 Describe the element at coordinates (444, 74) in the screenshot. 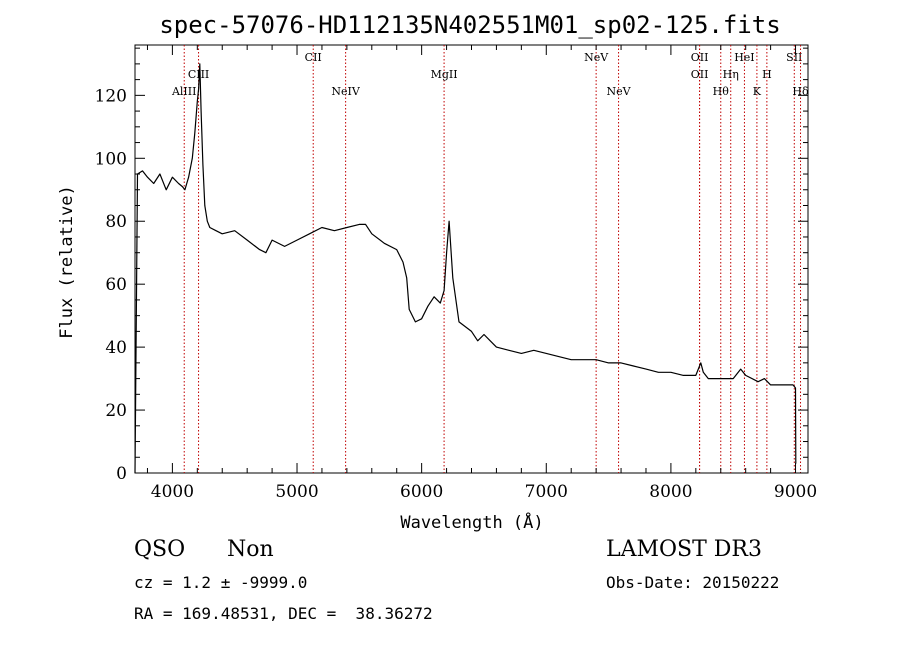

I see `emission-line-label: MgII` at that location.